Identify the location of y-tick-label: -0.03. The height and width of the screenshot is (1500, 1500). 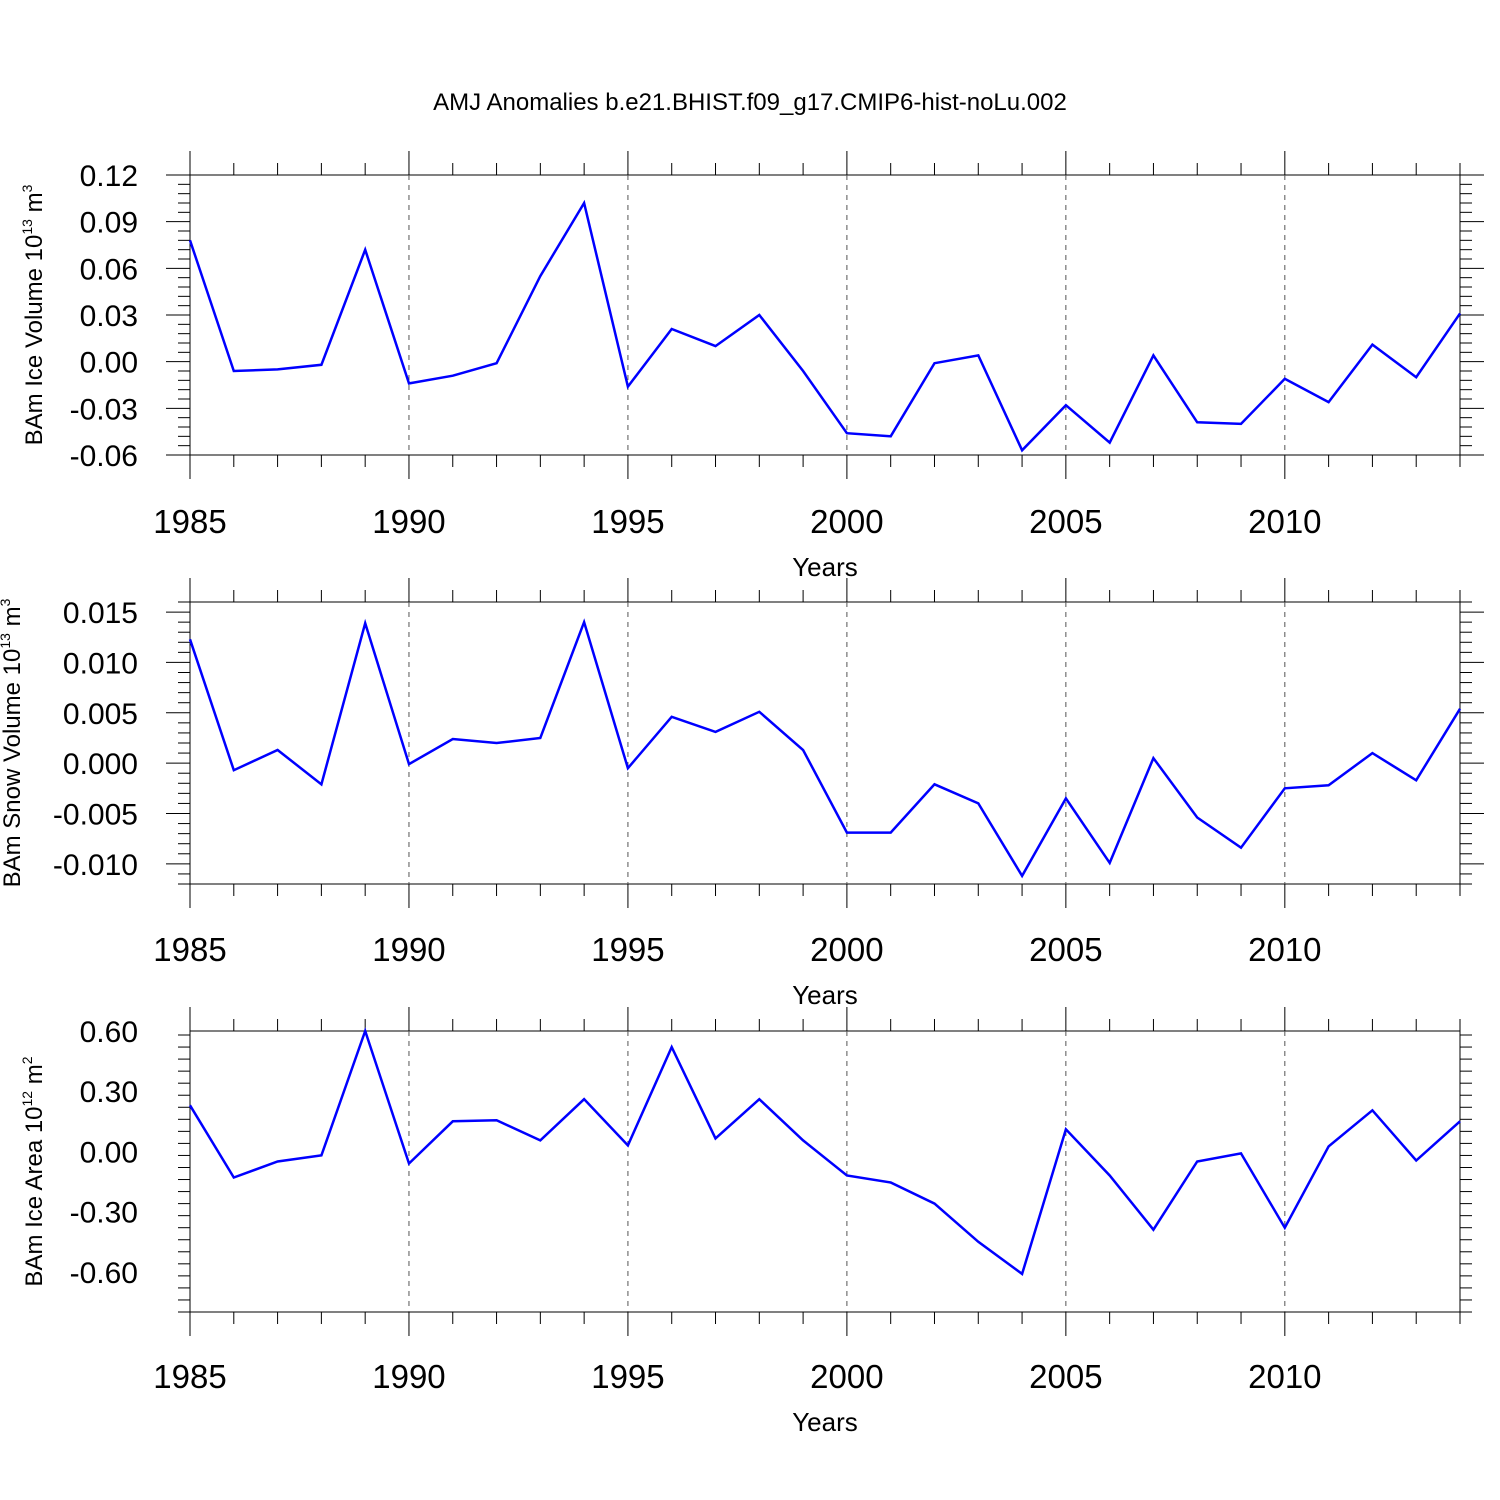
(104, 409).